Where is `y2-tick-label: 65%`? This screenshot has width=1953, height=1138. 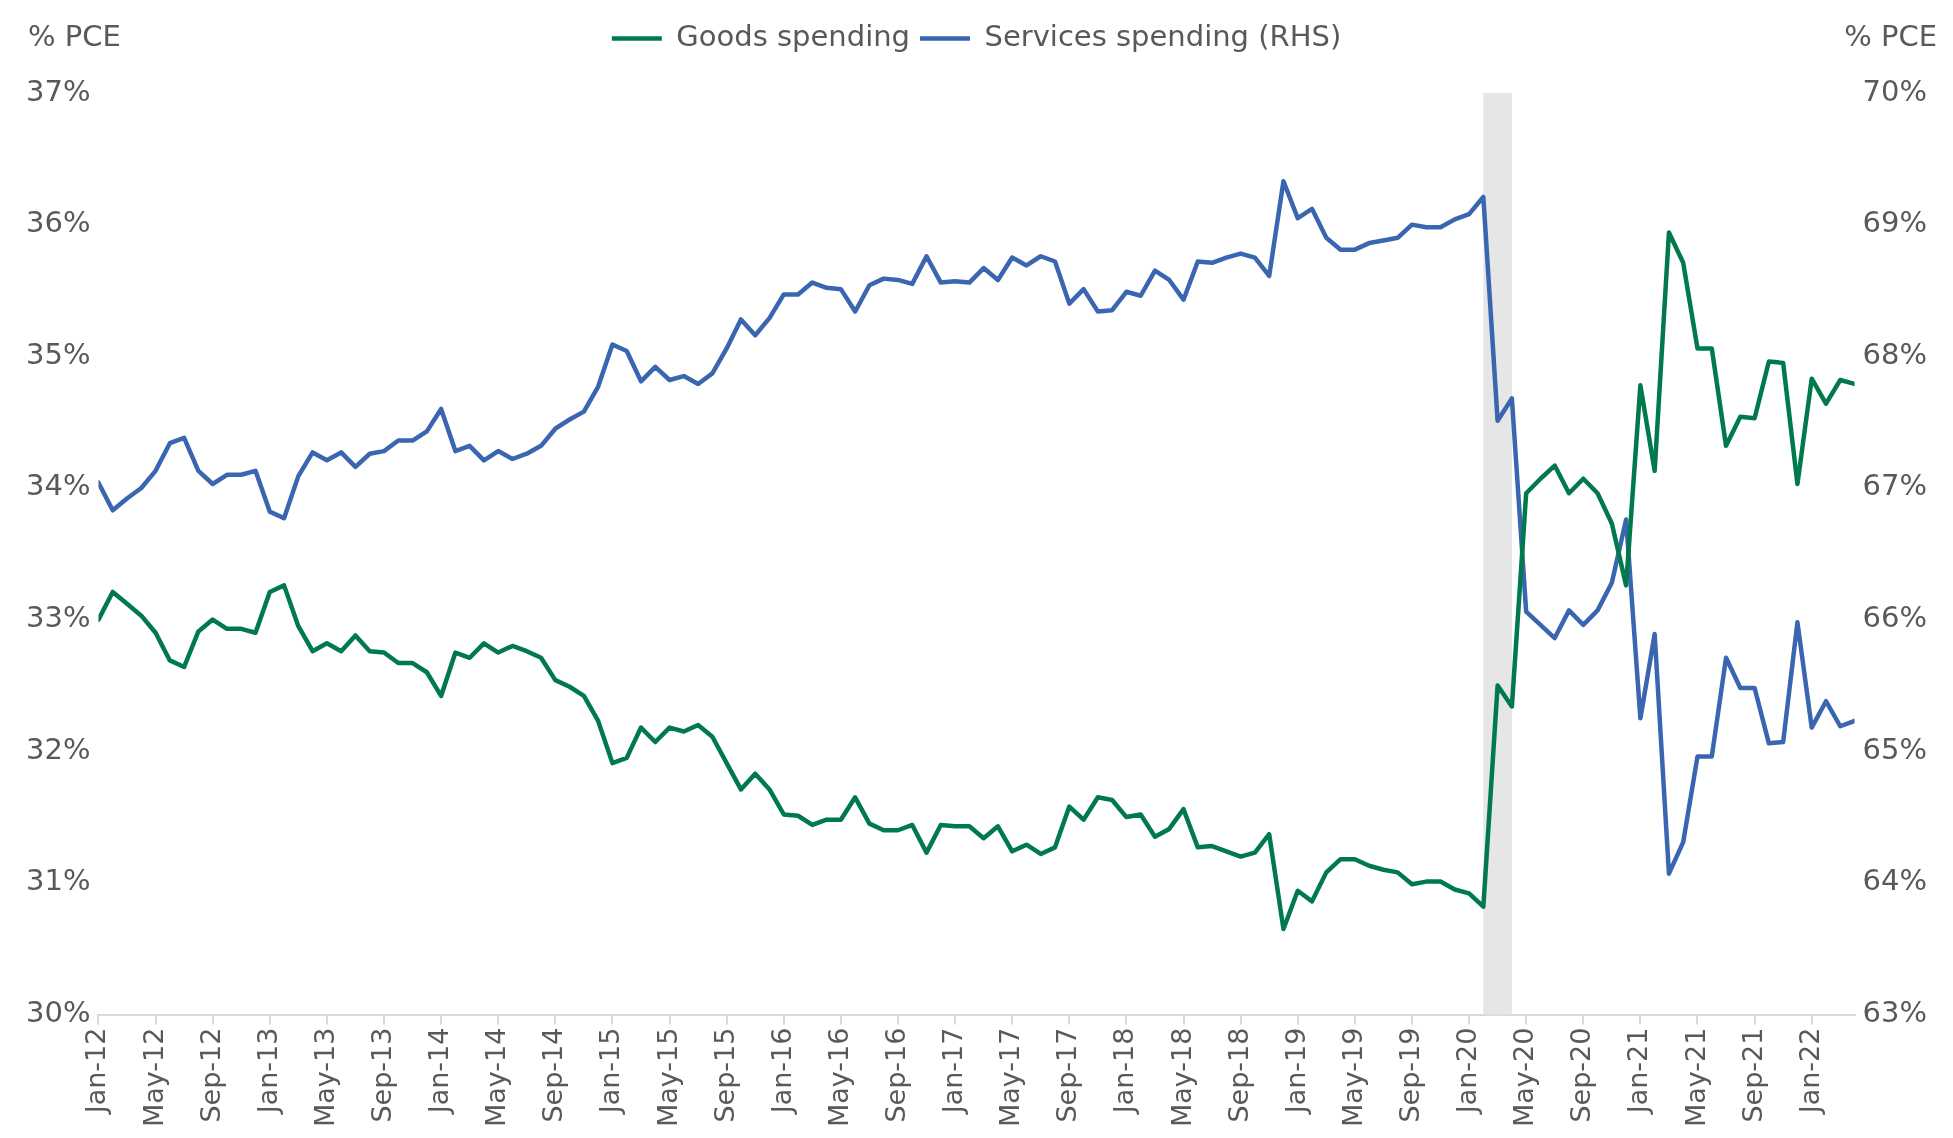
y2-tick-label: 65% is located at coordinates (1895, 748).